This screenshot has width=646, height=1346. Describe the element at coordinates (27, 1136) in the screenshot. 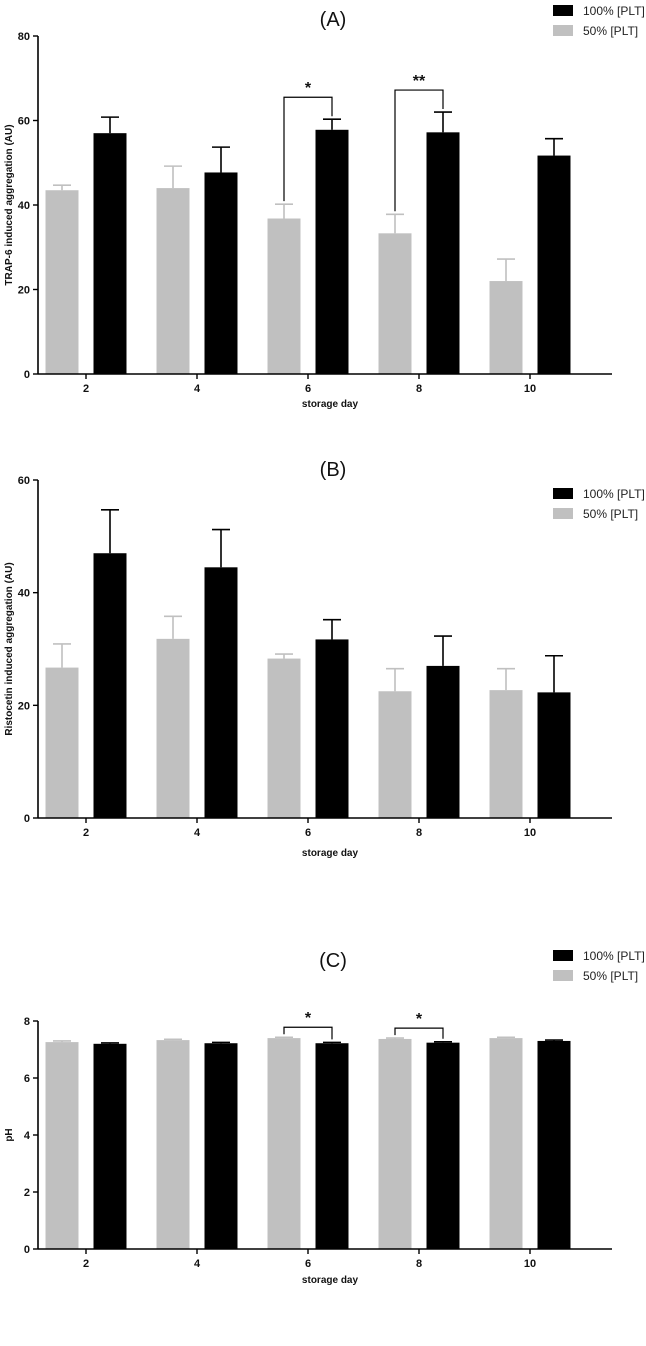

I see `y-tick-label: 4` at that location.